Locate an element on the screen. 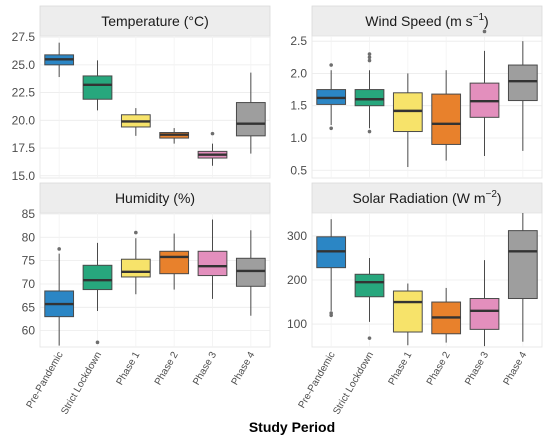  y-tick-label: 70 is located at coordinates (29, 284).